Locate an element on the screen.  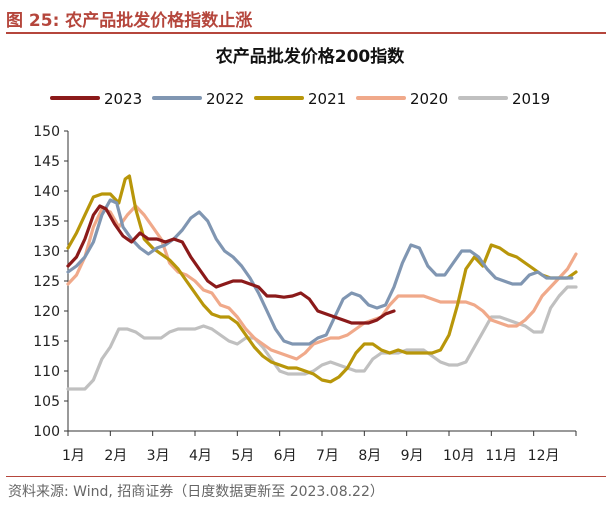
y-tick-label: 110 is located at coordinates (46, 372).